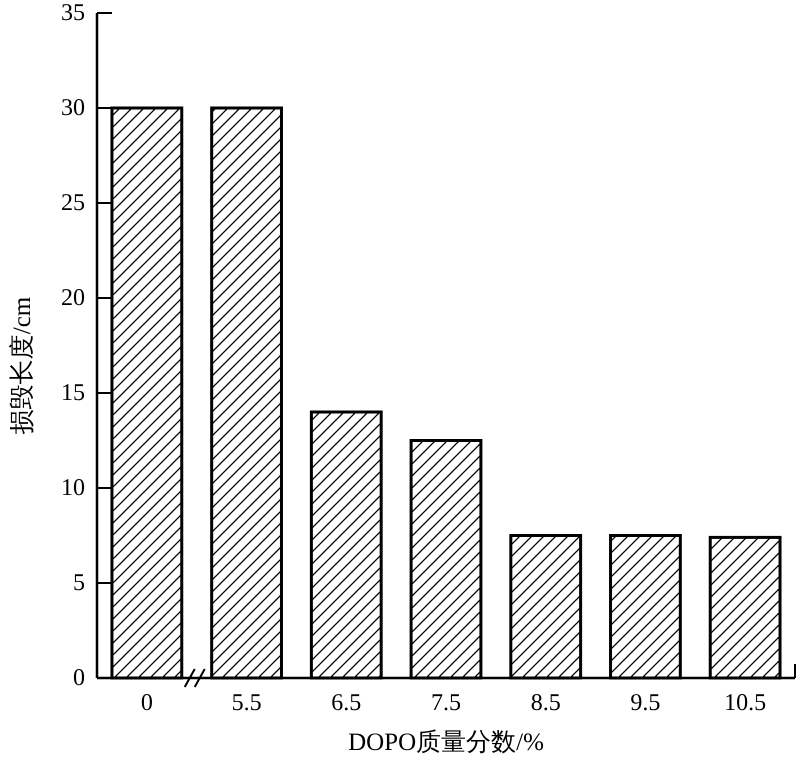 The height and width of the screenshot is (763, 800). I want to click on y-tick-label: 20, so click(73, 298).